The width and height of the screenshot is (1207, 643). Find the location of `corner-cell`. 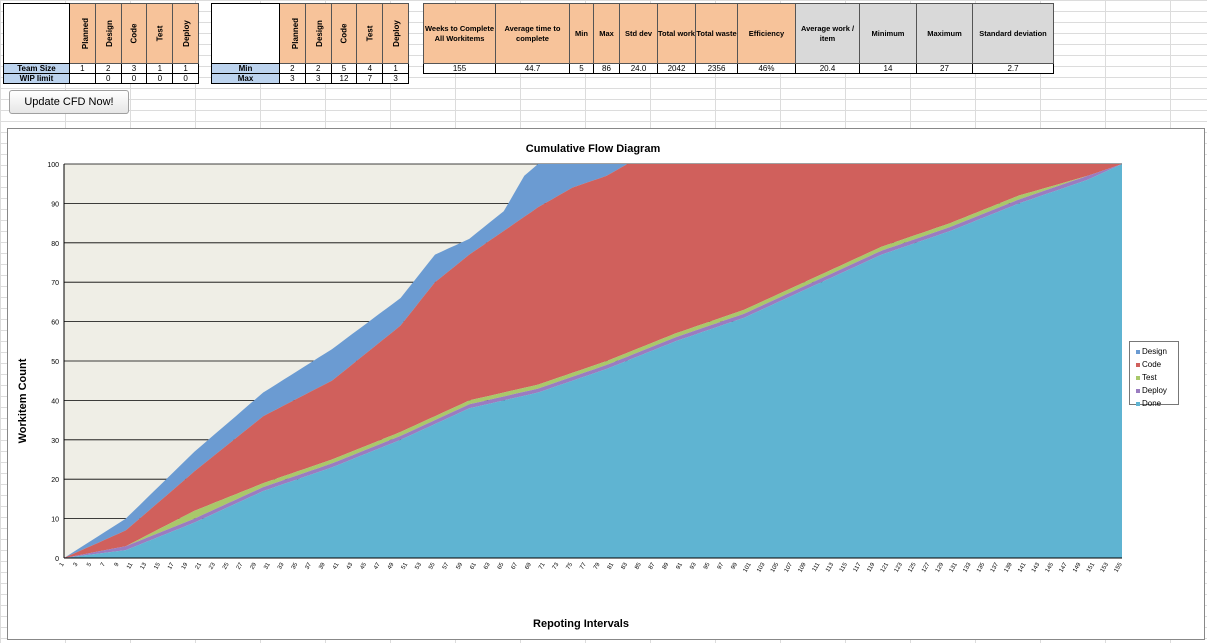

corner-cell is located at coordinates (36, 33).